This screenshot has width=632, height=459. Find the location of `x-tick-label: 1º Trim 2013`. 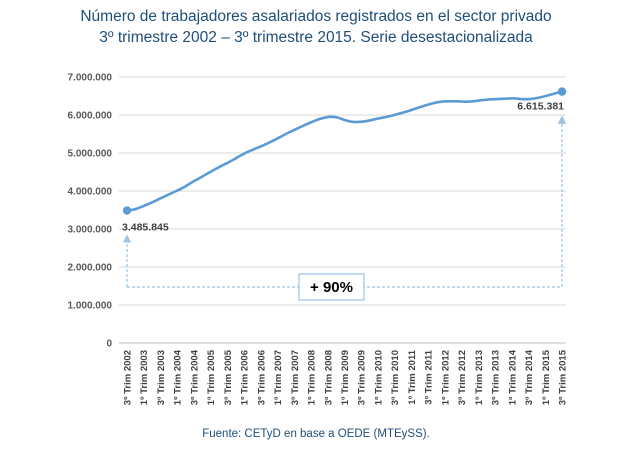

x-tick-label: 1º Trim 2013 is located at coordinates (479, 377).